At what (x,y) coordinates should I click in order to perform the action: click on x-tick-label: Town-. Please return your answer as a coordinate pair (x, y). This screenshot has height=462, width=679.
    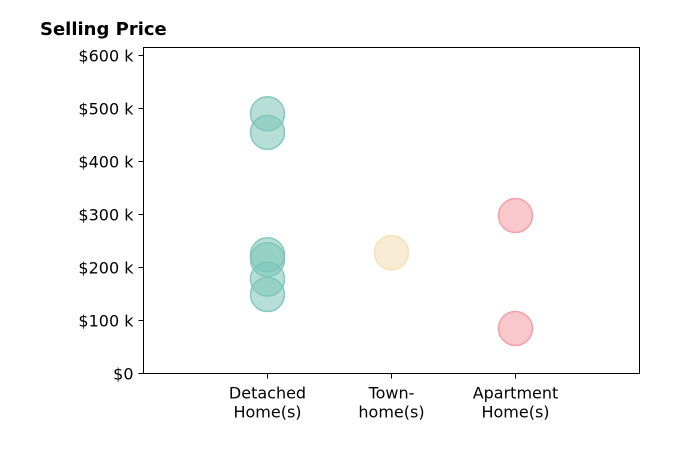
    Looking at the image, I should click on (391, 393).